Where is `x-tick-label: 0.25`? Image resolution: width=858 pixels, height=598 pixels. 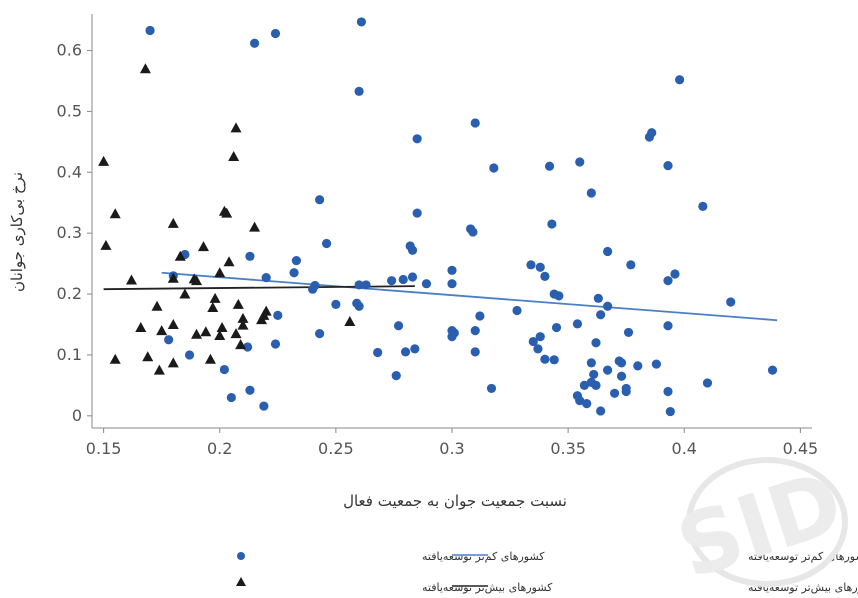
x-tick-label: 0.25 is located at coordinates (336, 448).